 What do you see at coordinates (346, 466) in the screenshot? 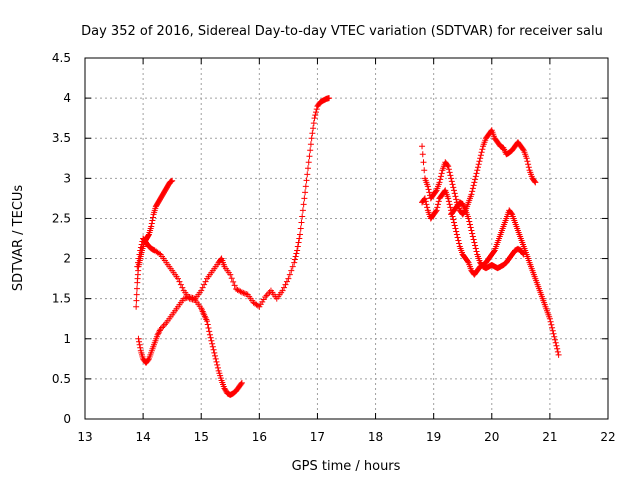
I see `x-axis-title: GPS time / hours` at bounding box center [346, 466].